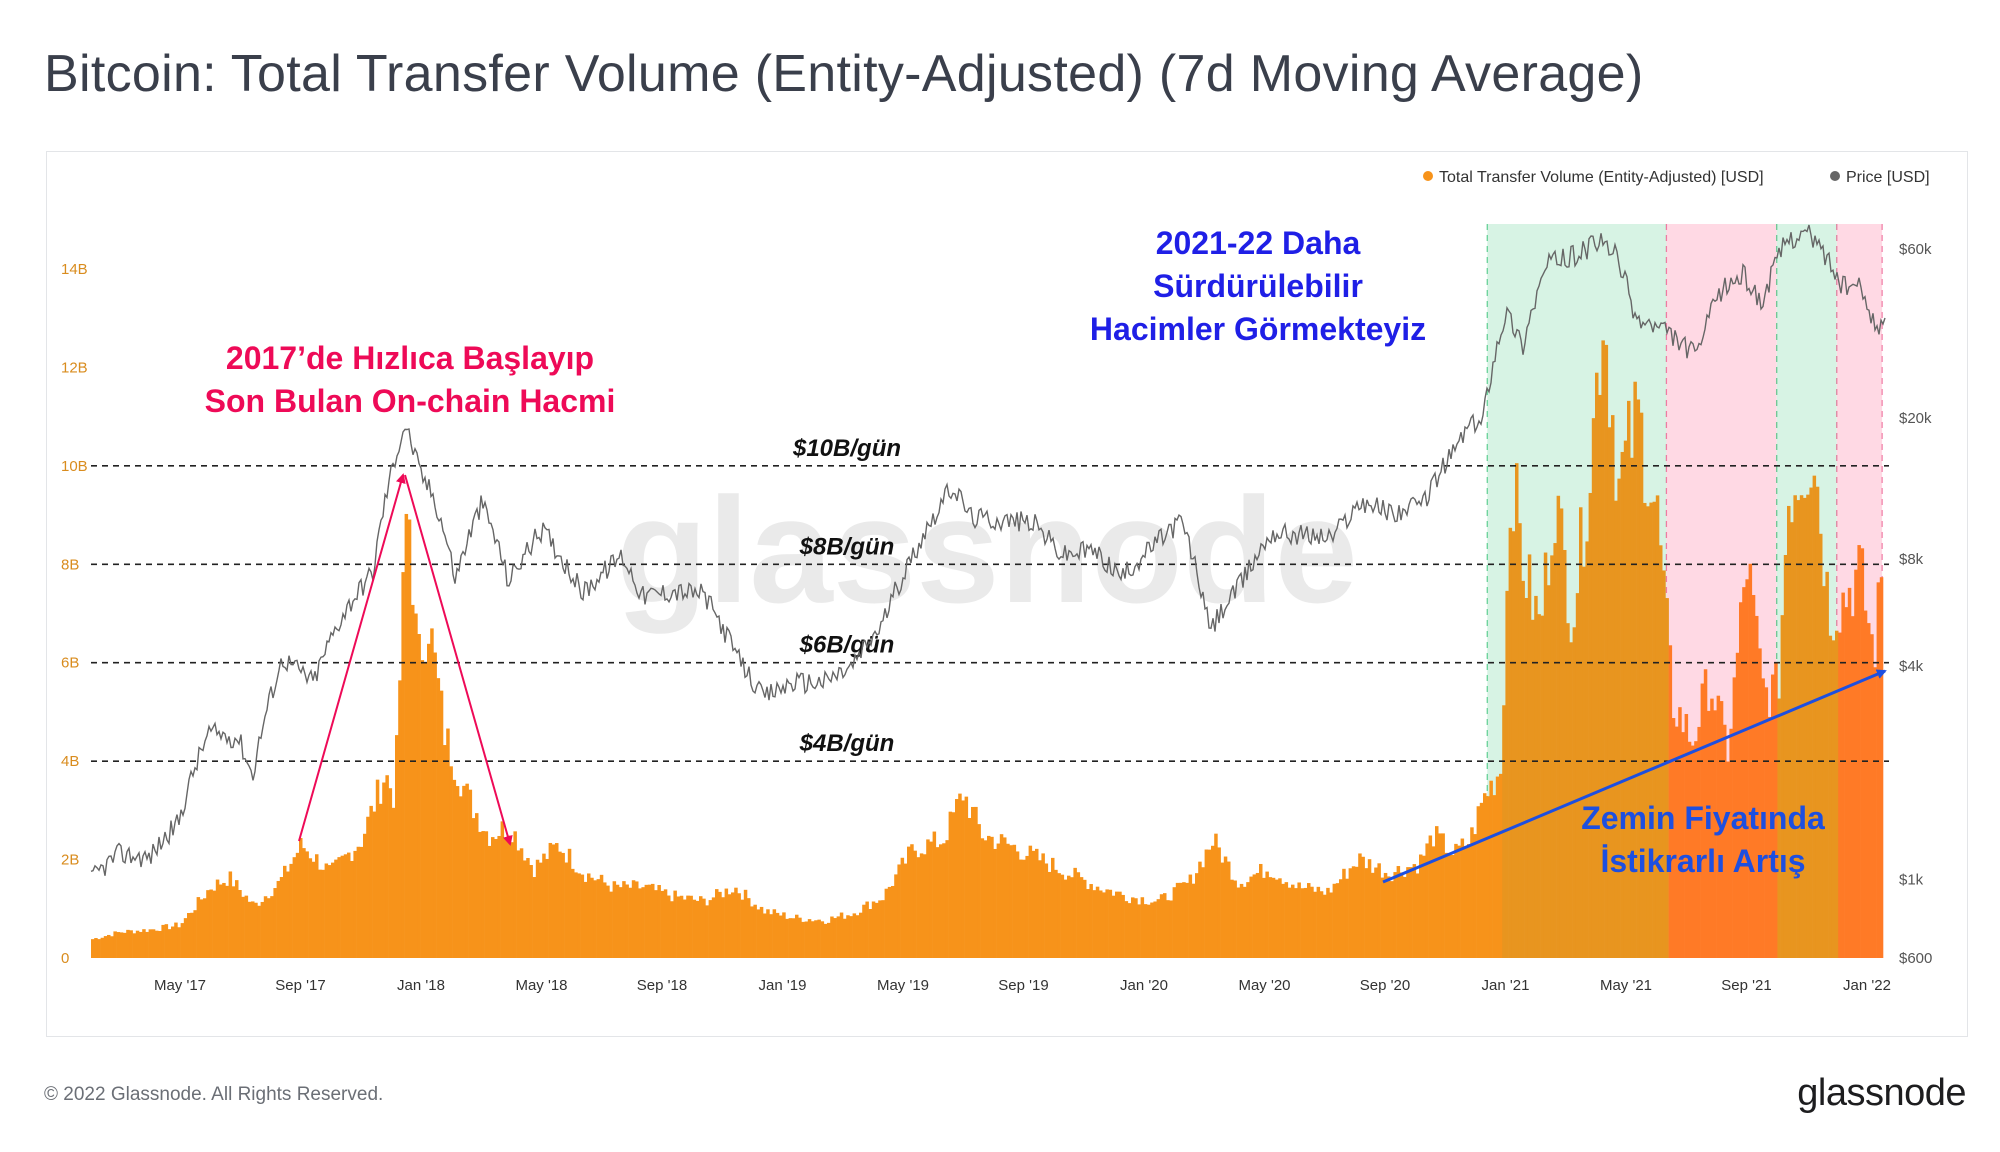 The height and width of the screenshot is (1152, 2000). I want to click on arrow-red-up, so click(352, 657).